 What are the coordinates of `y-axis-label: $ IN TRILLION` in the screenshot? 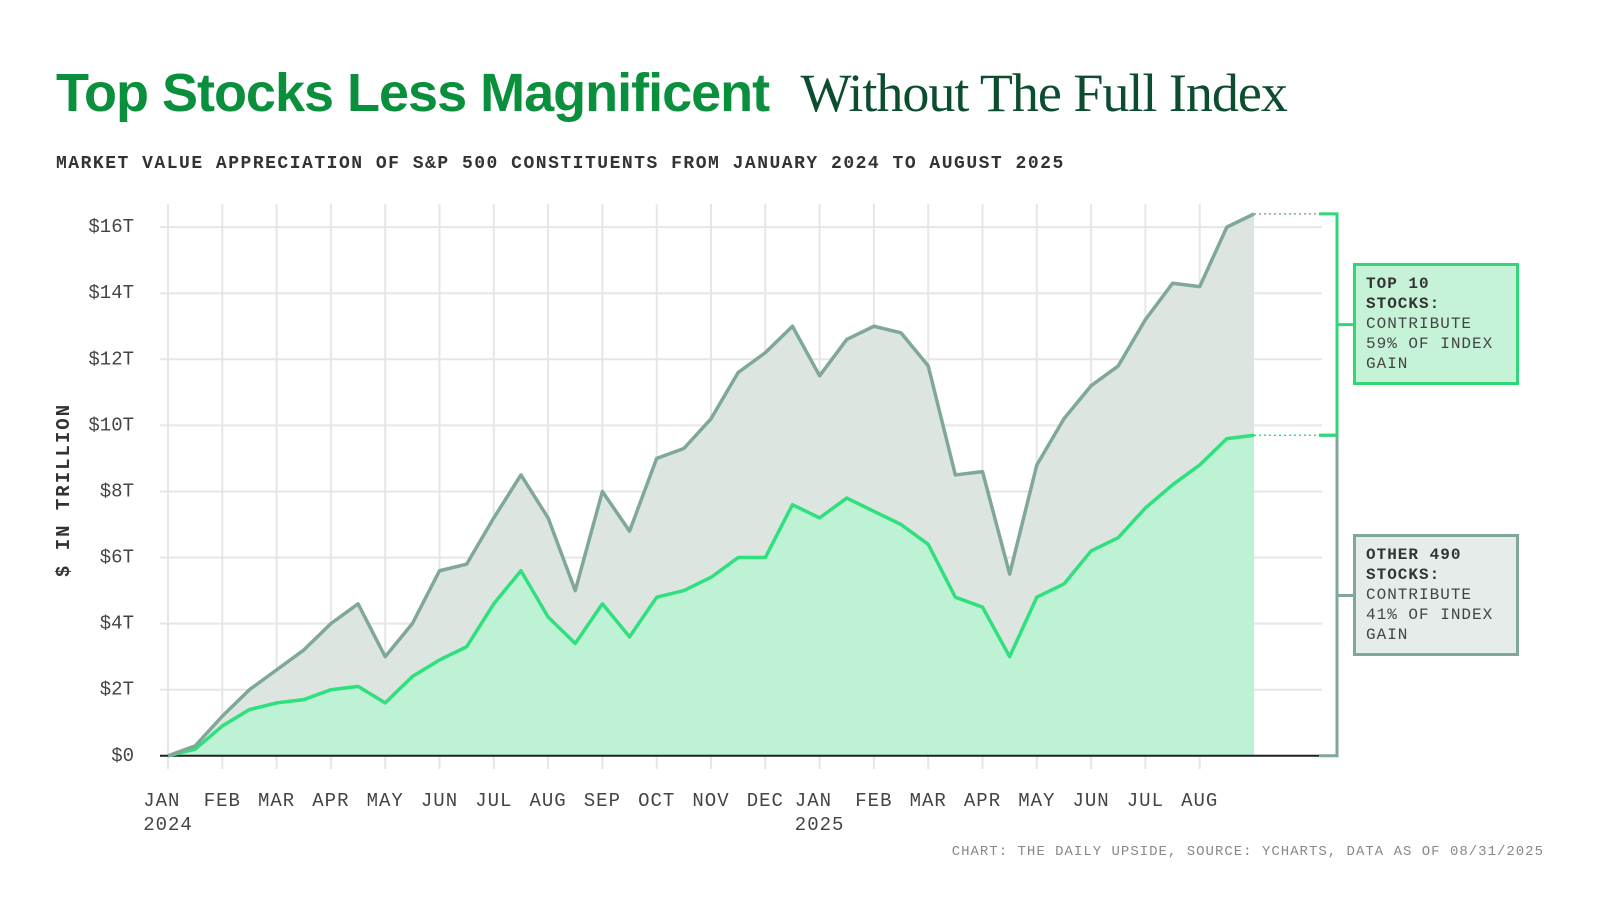 It's located at (64, 490).